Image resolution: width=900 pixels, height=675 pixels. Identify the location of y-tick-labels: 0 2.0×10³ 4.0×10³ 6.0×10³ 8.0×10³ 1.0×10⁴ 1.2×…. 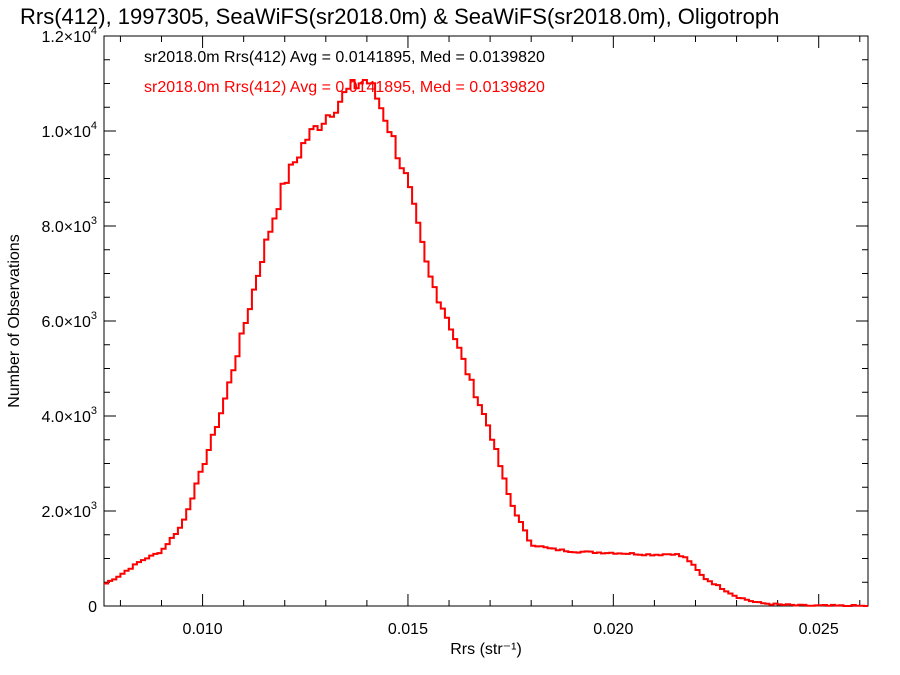
(69, 320).